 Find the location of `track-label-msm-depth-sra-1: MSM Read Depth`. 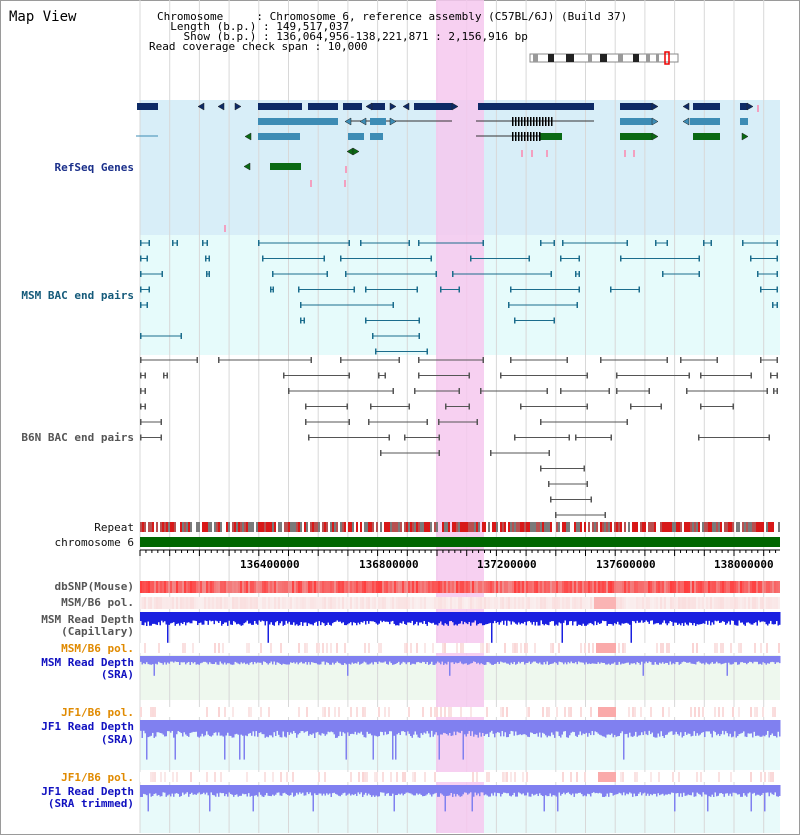

track-label-msm-depth-sra-1: MSM Read Depth is located at coordinates (87, 662).